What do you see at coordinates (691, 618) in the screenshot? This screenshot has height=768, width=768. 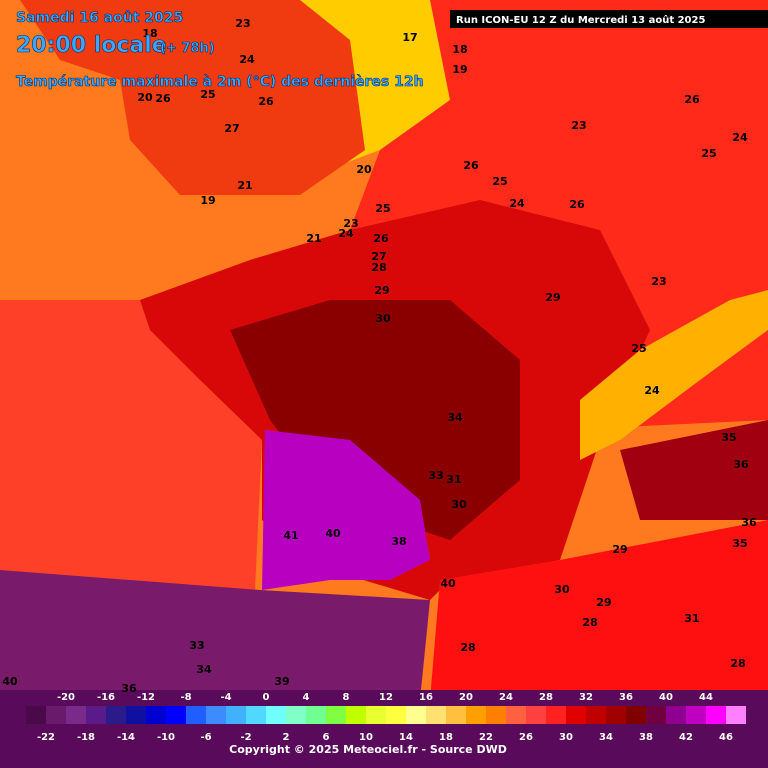 I see `temperature-label: 31` at bounding box center [691, 618].